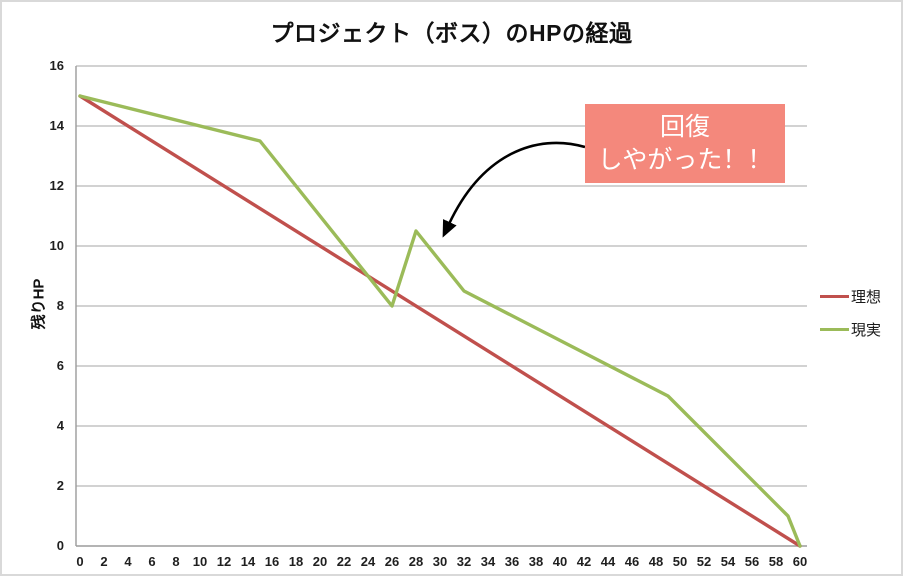  Describe the element at coordinates (60, 545) in the screenshot. I see `y-tick-label-0: 0` at that location.